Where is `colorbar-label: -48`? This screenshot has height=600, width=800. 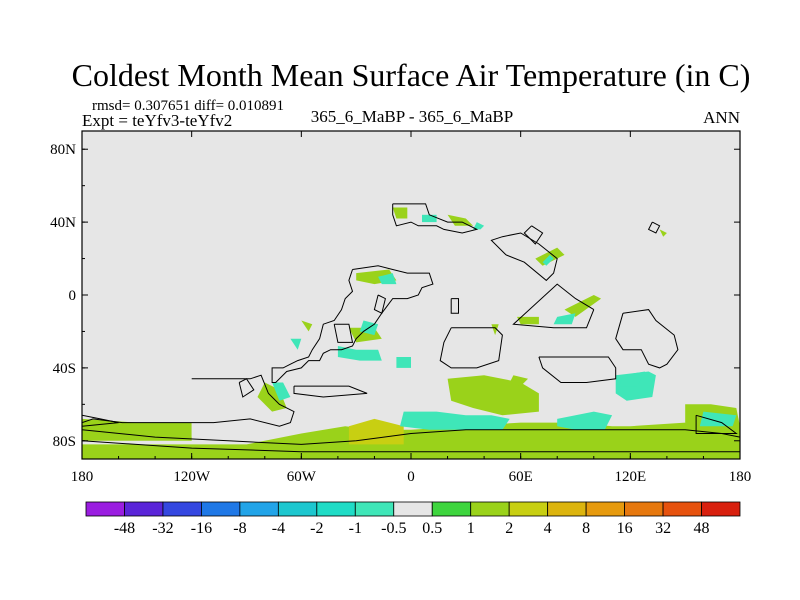 colorbar-label: -48 is located at coordinates (124, 528).